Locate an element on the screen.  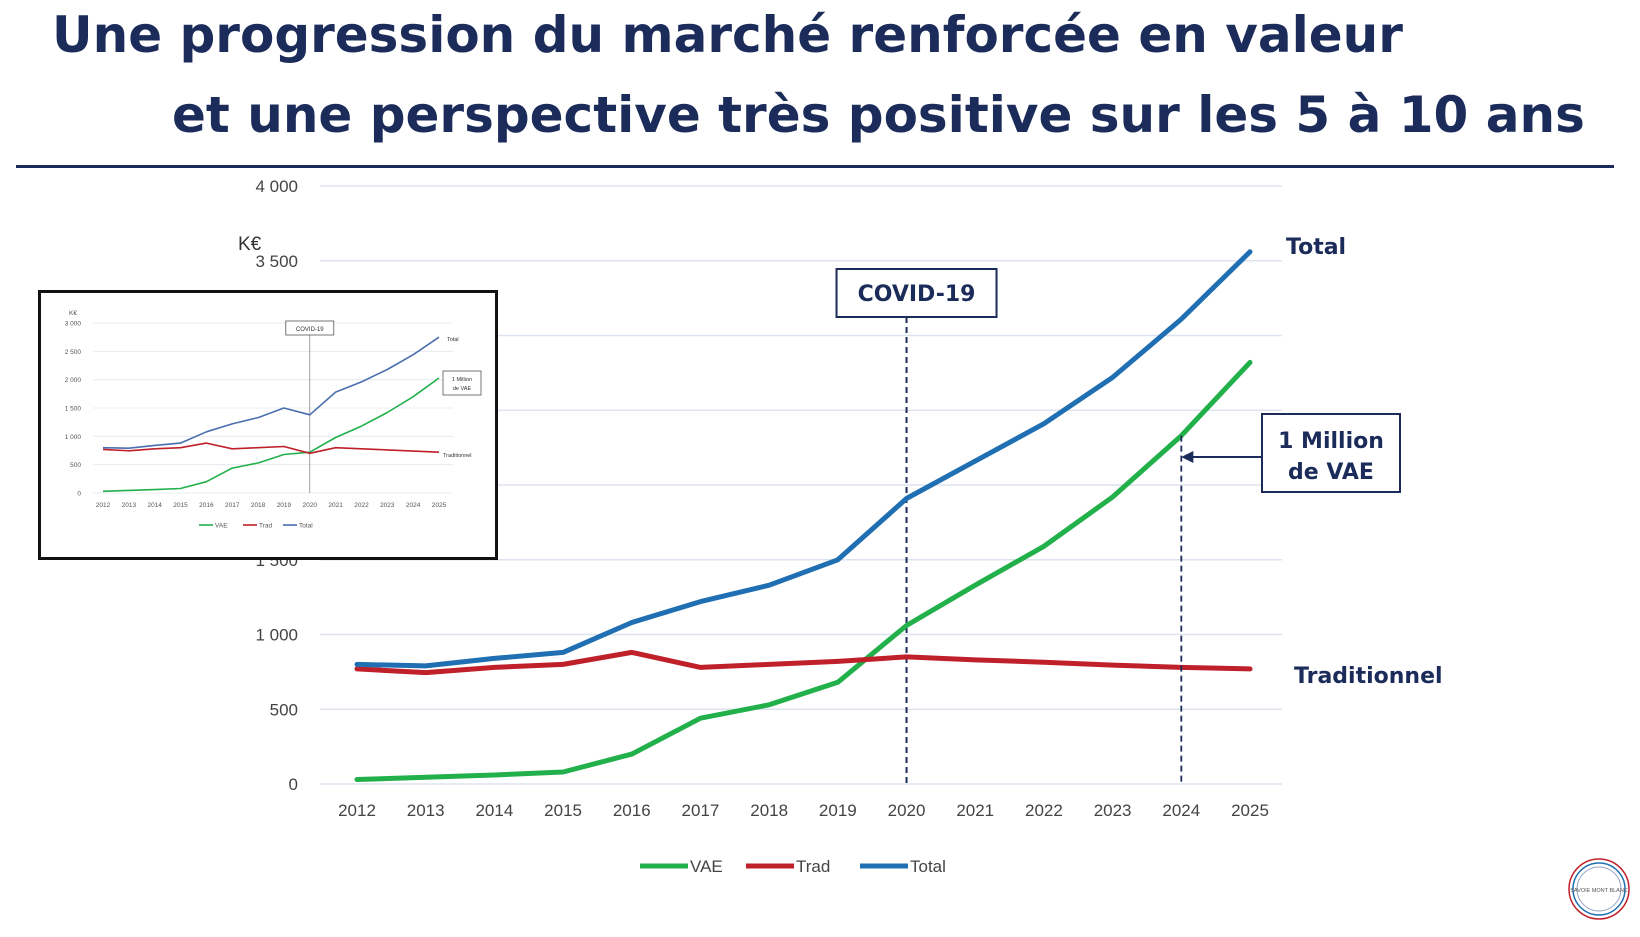
x-tick-label: 2014 is located at coordinates (494, 810).